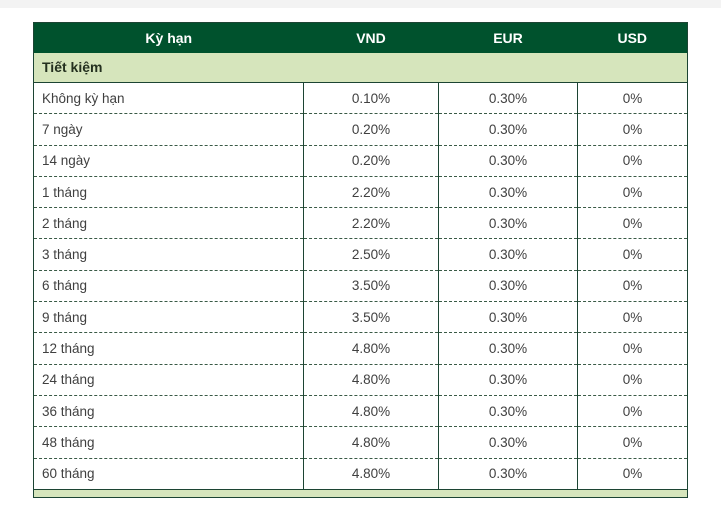 The width and height of the screenshot is (721, 510). What do you see at coordinates (371, 98) in the screenshot?
I see `vnd-rate-cell: 0.10%` at bounding box center [371, 98].